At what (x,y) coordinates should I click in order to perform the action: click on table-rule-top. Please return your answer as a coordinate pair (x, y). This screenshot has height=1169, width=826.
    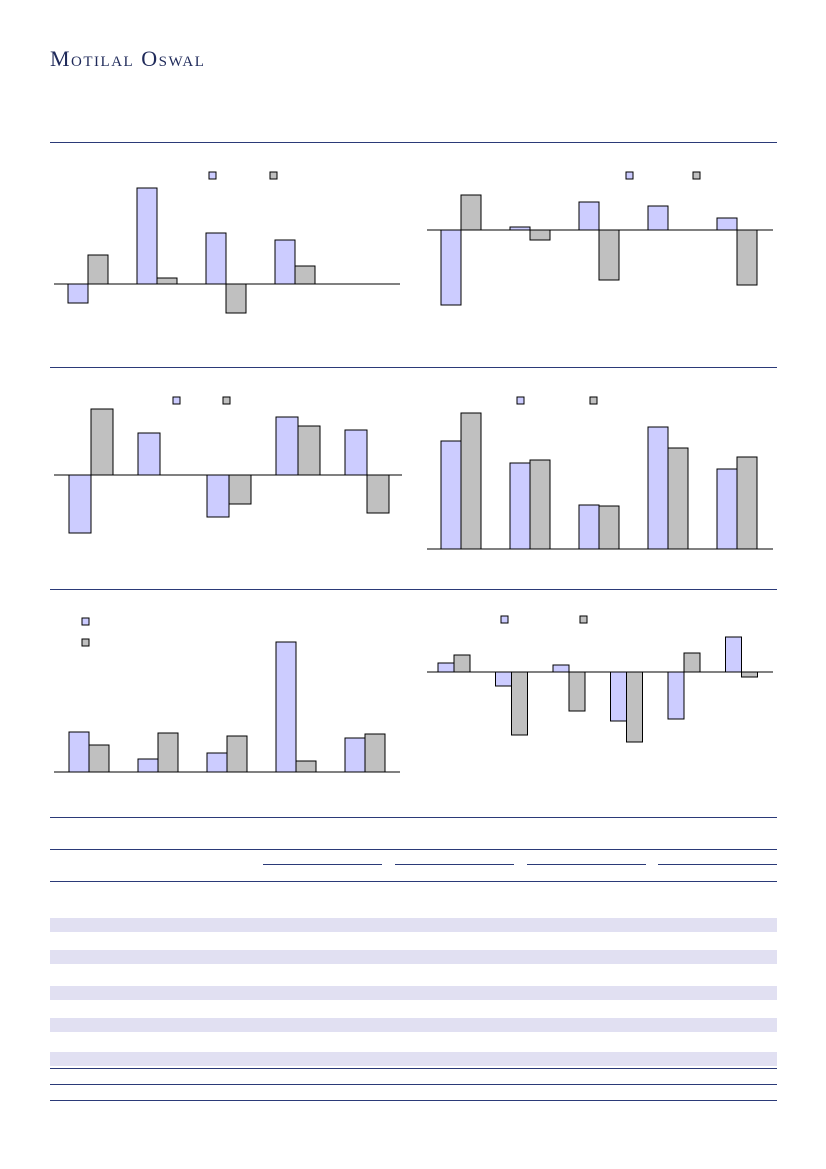
    Looking at the image, I should click on (413, 817).